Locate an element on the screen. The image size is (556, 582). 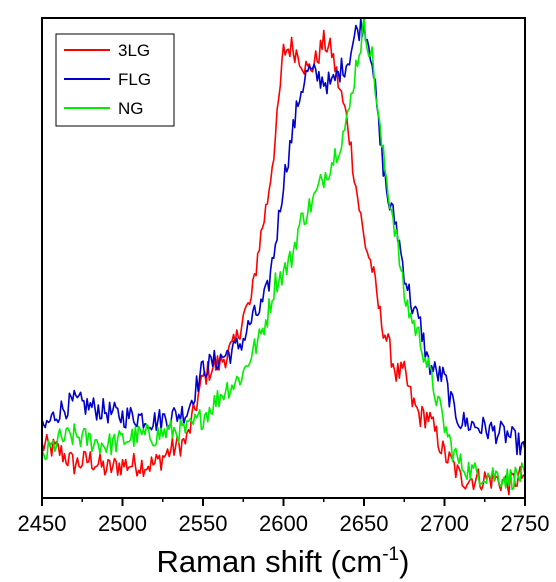
x-axis: 2450 2500 2550 2600 2650 2700 2750 is located at coordinates (284, 517).